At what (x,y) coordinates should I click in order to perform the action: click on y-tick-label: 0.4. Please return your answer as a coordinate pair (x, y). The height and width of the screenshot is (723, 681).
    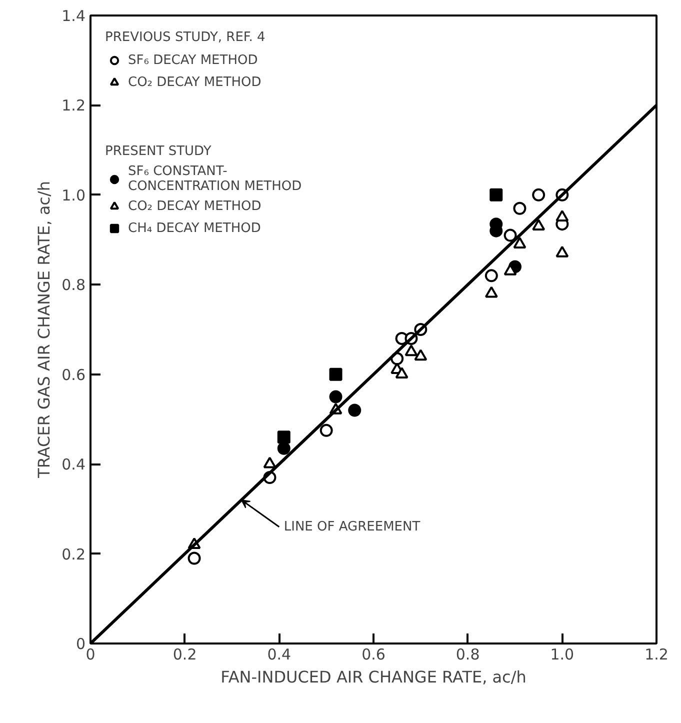
    Looking at the image, I should click on (74, 465).